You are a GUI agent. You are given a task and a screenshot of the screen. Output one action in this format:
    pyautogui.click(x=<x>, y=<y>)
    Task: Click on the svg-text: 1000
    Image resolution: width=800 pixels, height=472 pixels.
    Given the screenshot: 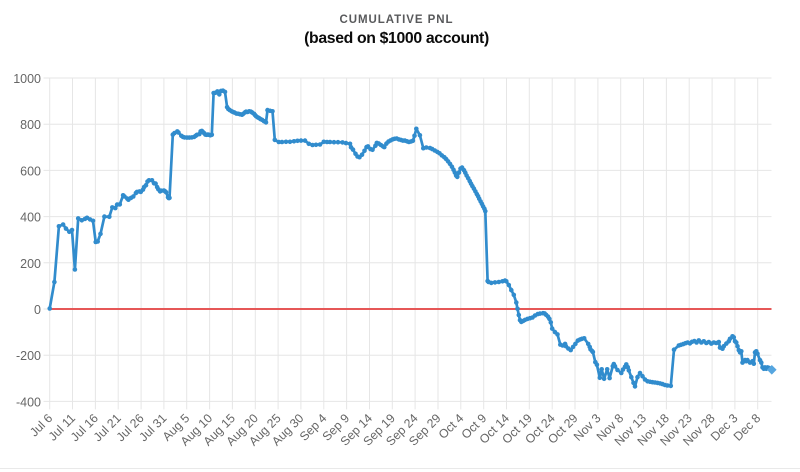 What is the action you would take?
    pyautogui.click(x=27, y=79)
    